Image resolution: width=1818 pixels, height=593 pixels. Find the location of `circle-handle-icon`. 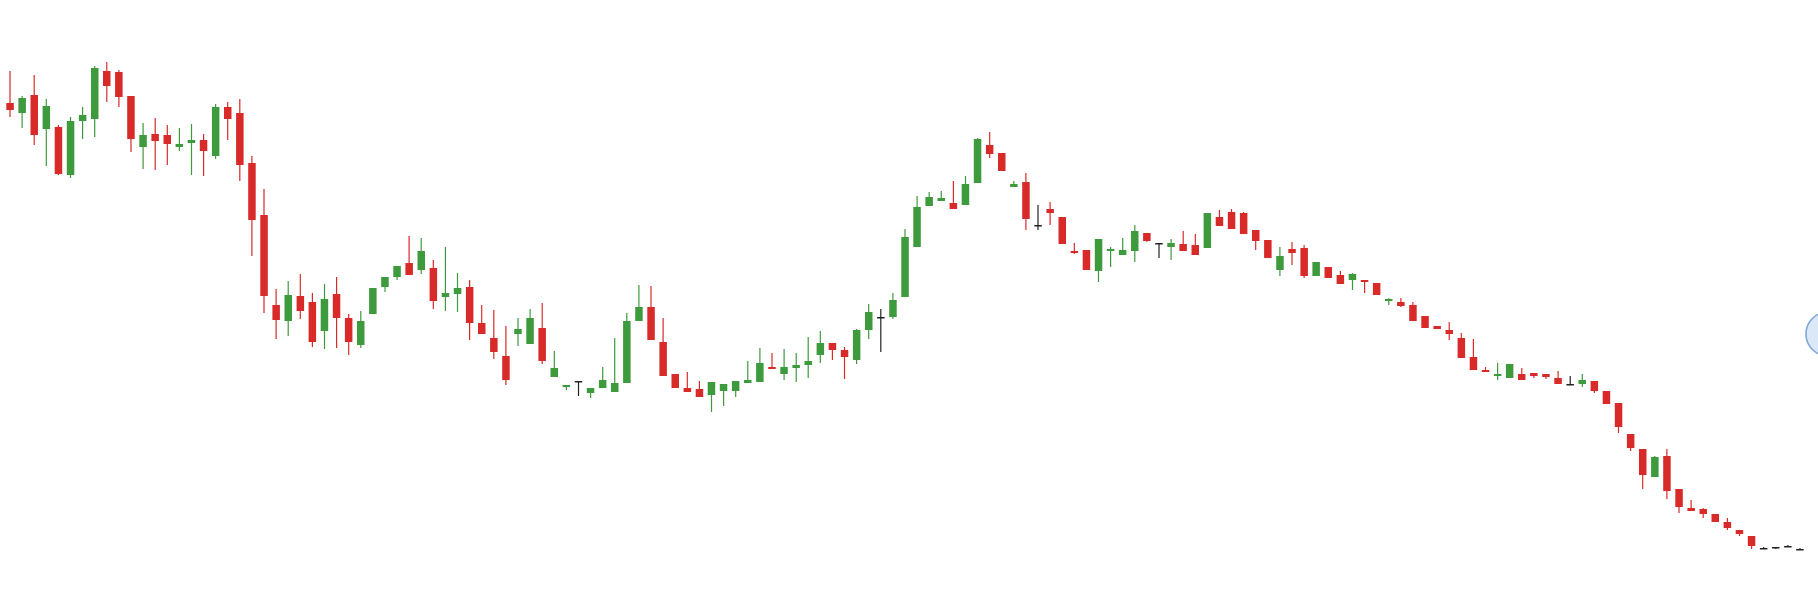

circle-handle-icon is located at coordinates (1811, 334).